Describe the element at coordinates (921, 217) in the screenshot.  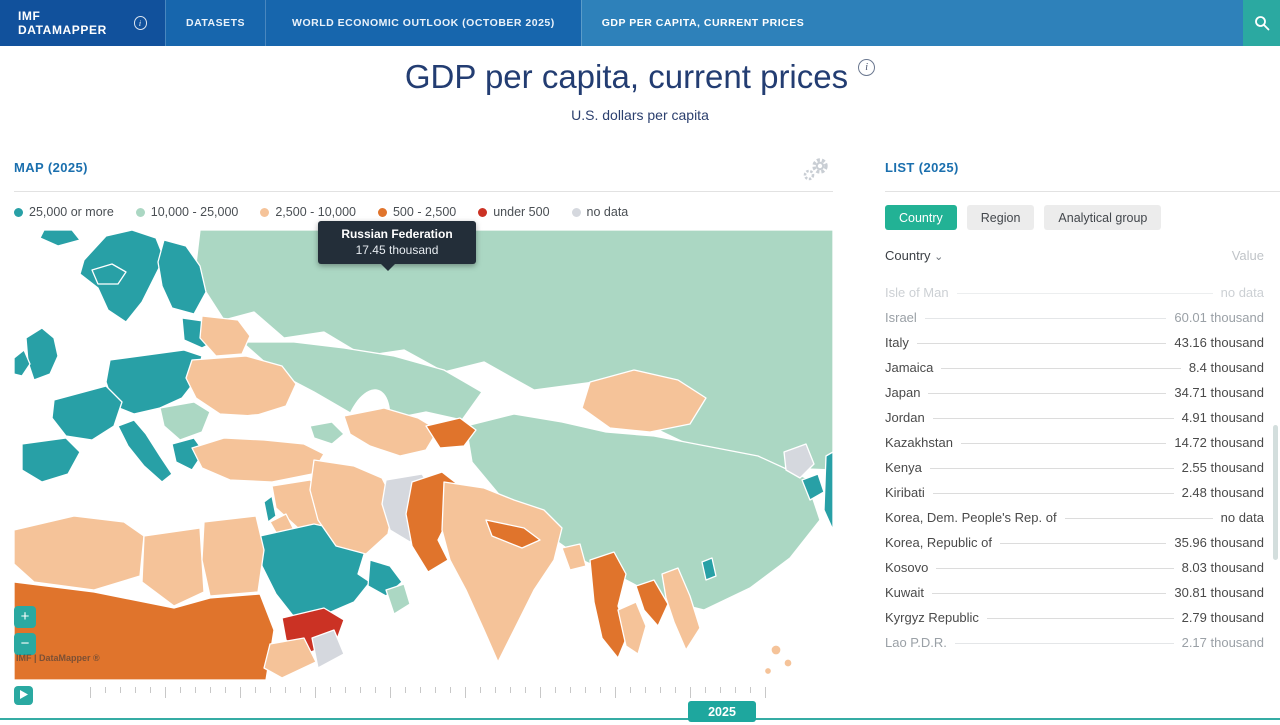
I see `tab-country: Country` at that location.